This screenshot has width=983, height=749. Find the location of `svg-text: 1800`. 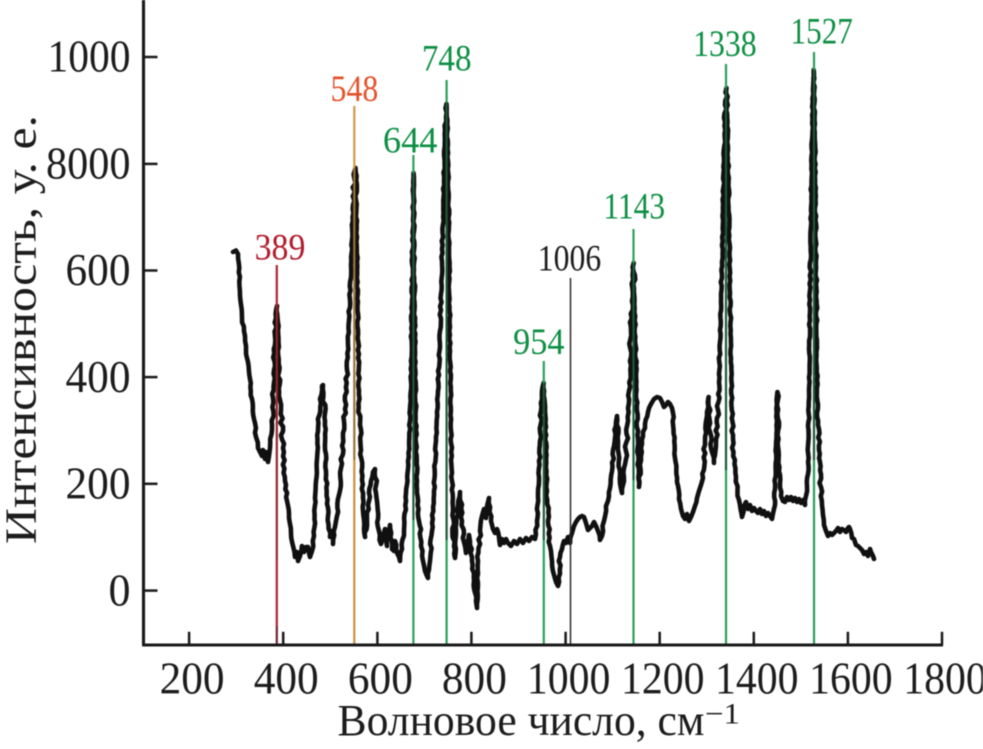

svg-text: 1800 is located at coordinates (943, 678).